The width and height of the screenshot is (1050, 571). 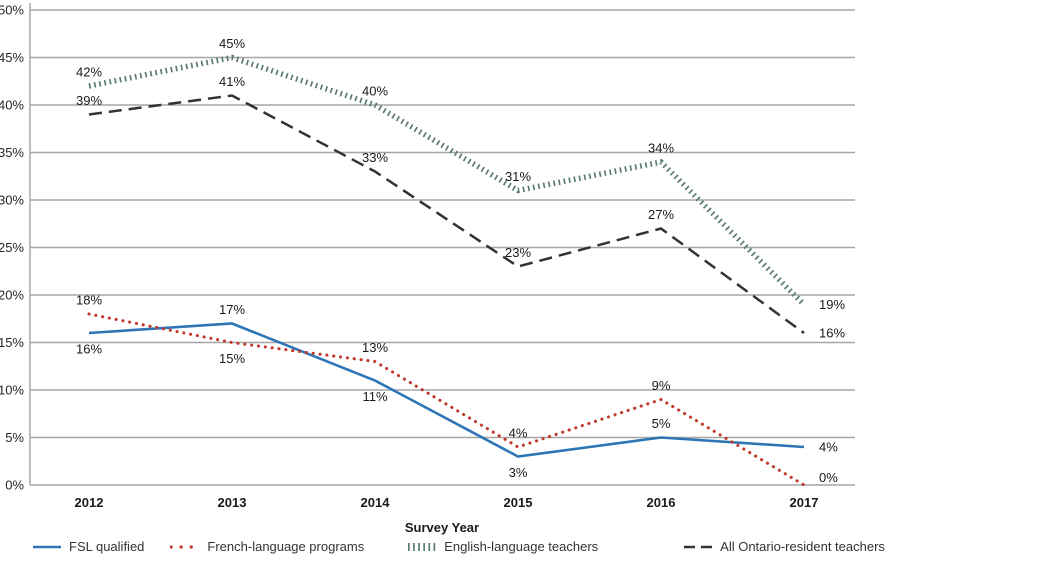 What do you see at coordinates (661, 214) in the screenshot?
I see `data-label-all-ontario-resident-teachers: 27%` at bounding box center [661, 214].